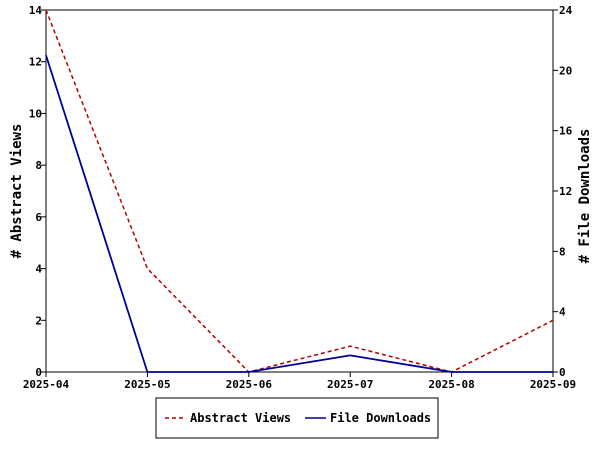 The image size is (600, 450). Describe the element at coordinates (566, 131) in the screenshot. I see `right-tick-label: 16` at that location.